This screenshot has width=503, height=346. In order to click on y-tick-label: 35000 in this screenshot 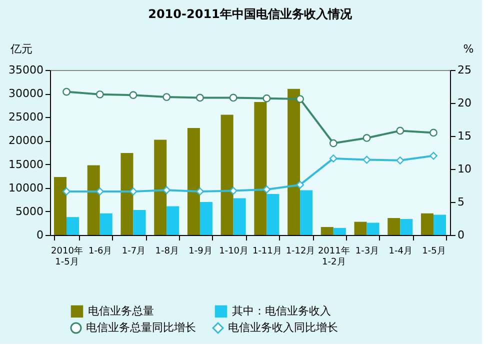, I will do `click(26, 70)`.